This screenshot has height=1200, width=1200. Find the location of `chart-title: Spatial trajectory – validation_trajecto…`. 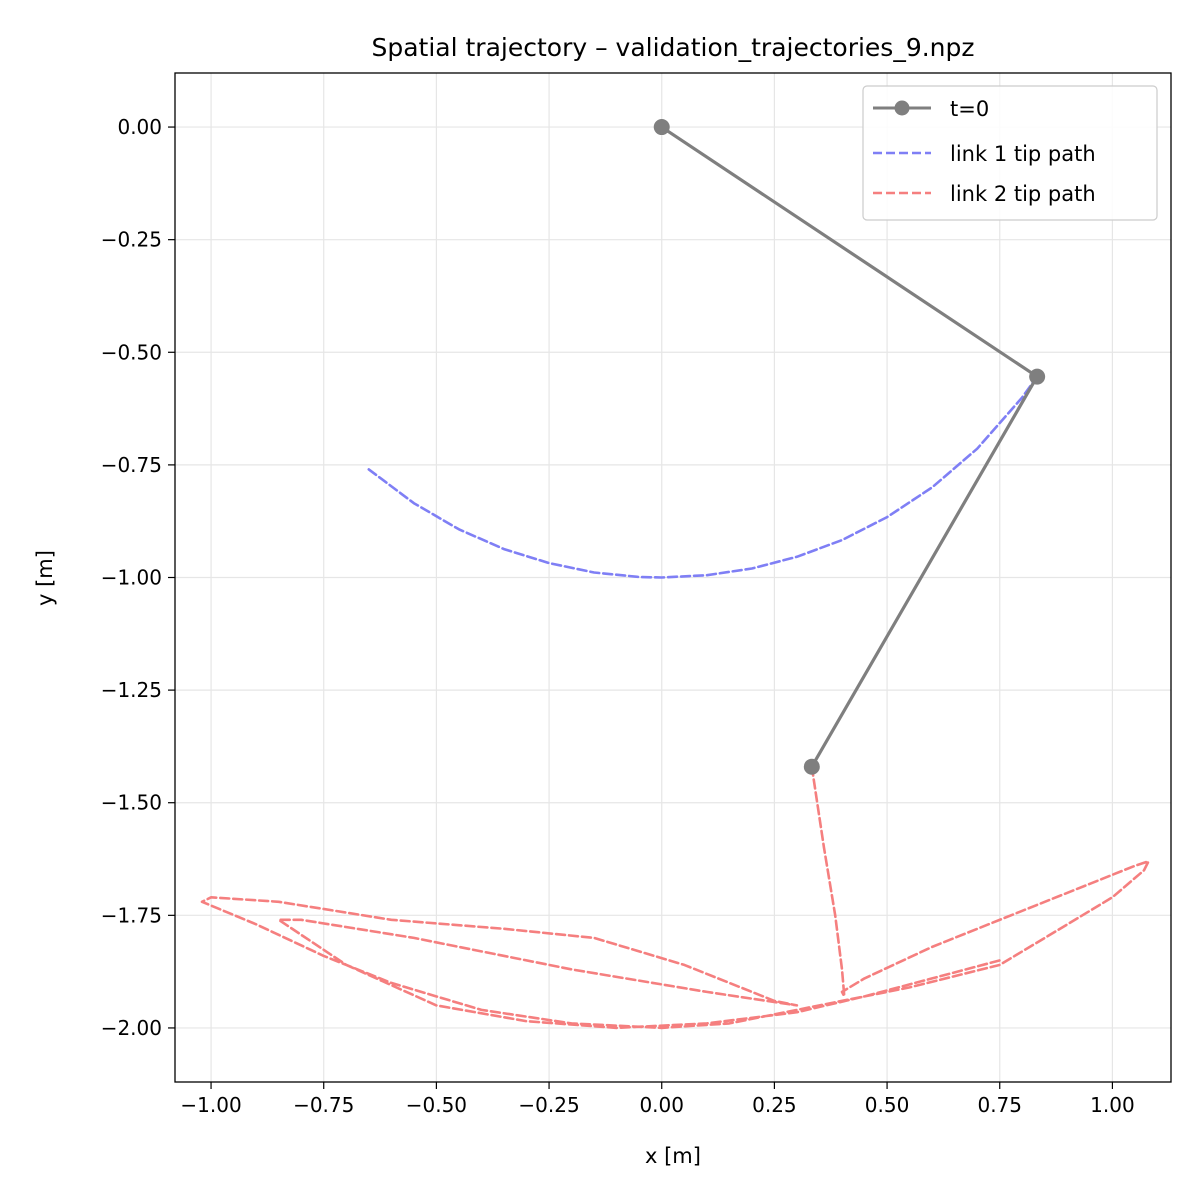

chart-title: Spatial trajectory – validation_trajecto… is located at coordinates (672, 47).